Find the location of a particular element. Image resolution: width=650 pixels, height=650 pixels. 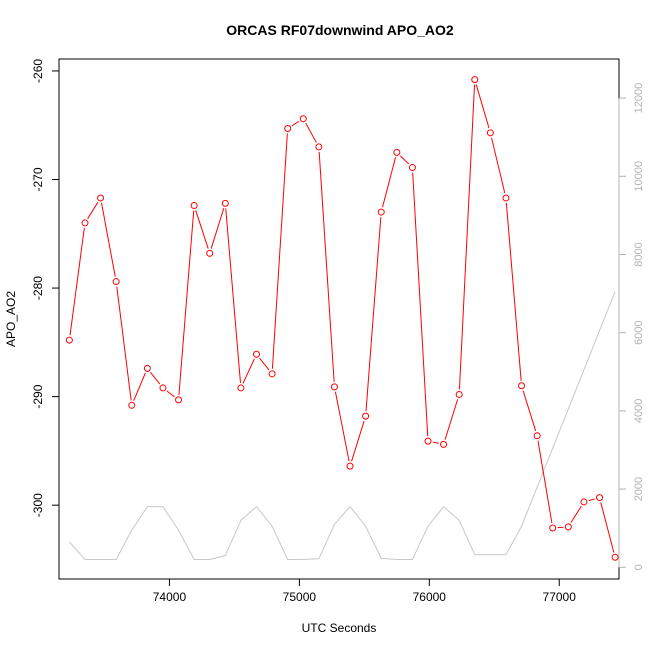

y2-tick-label: 2000 is located at coordinates (639, 489).